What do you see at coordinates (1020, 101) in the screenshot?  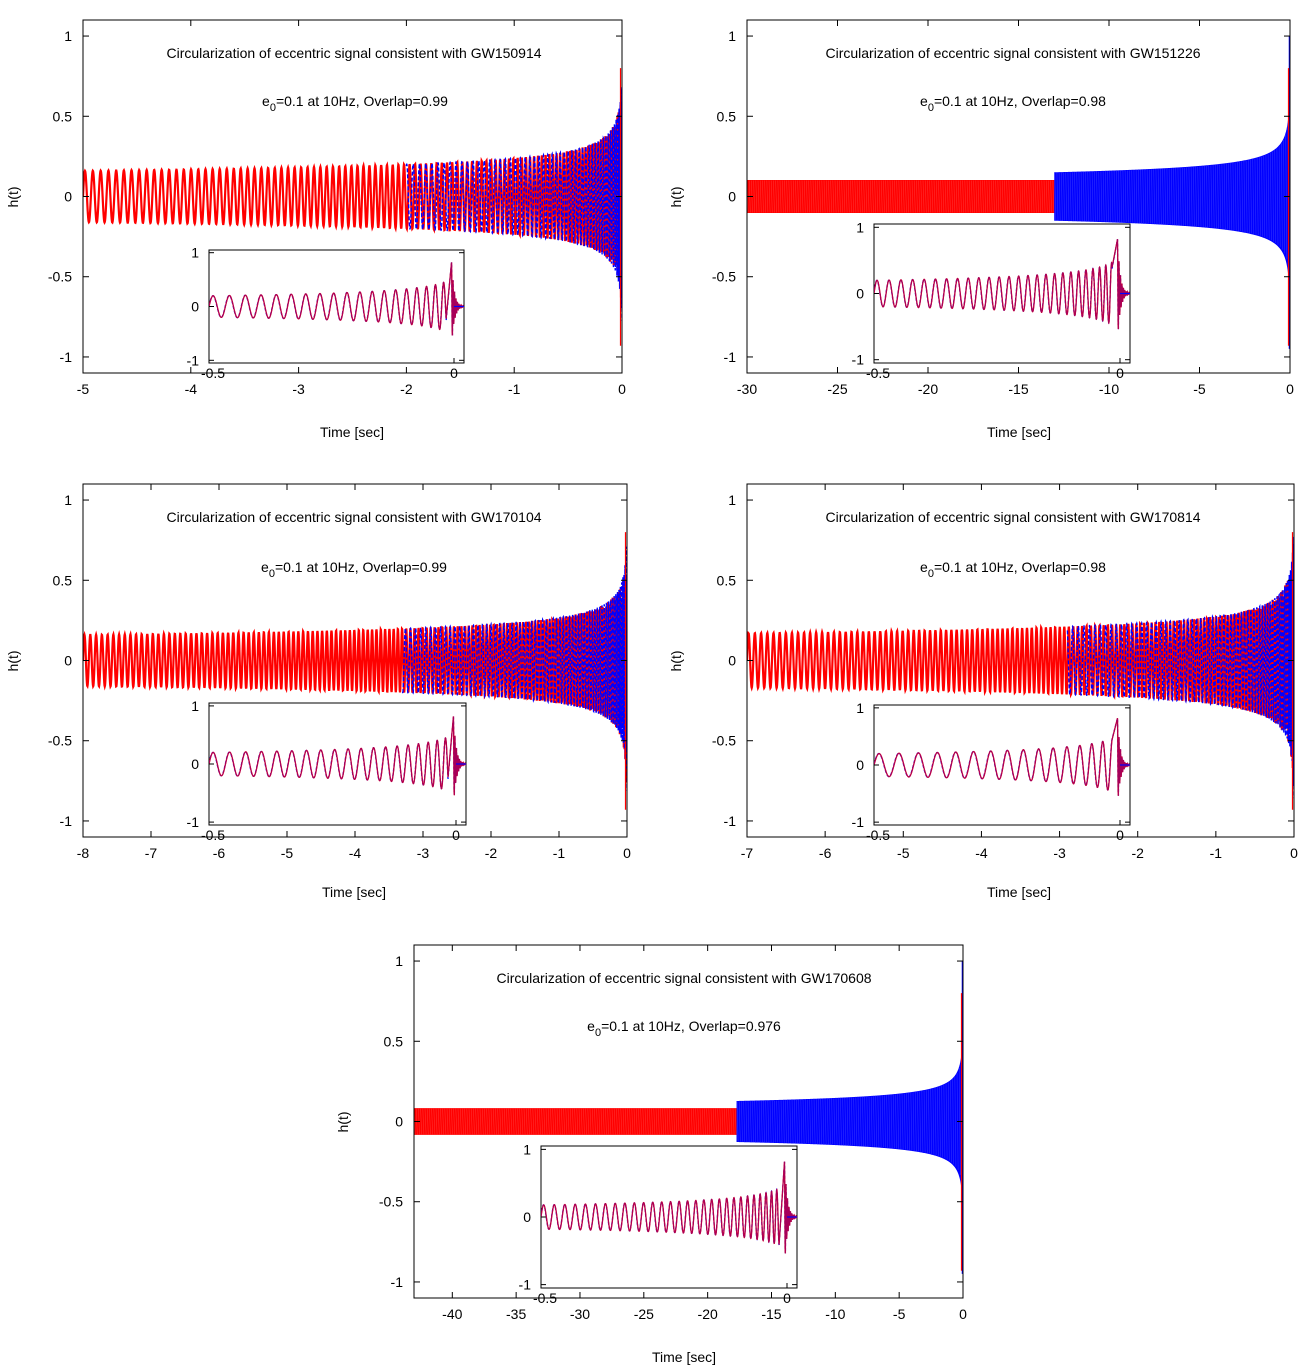 I see `subtitle-rest: =0.1 at 10Hz, Overlap=0.98` at bounding box center [1020, 101].